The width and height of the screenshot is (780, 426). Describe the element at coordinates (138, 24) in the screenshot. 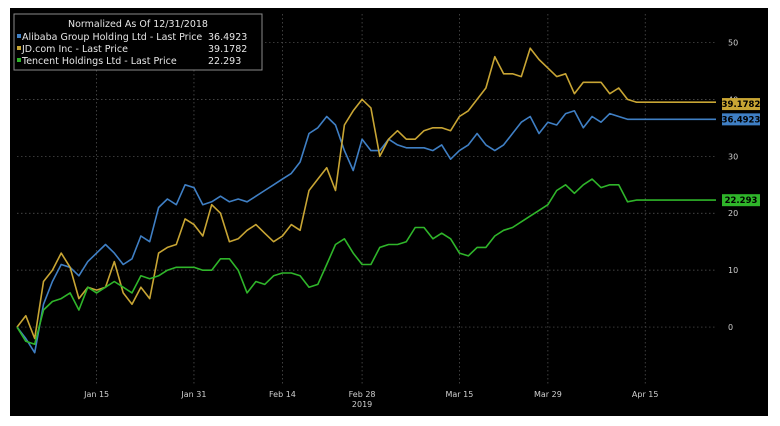

I see `chart-title: Normalized As Of 12/31/2018` at that location.